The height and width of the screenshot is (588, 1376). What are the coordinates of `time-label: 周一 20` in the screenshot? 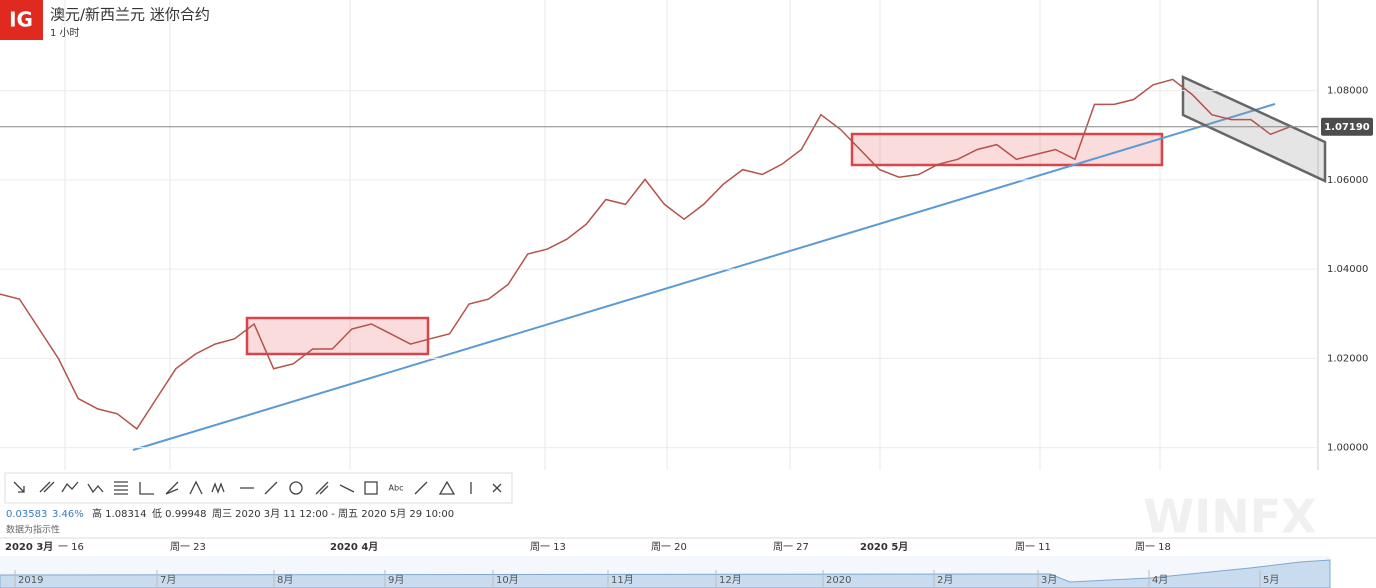 It's located at (669, 547).